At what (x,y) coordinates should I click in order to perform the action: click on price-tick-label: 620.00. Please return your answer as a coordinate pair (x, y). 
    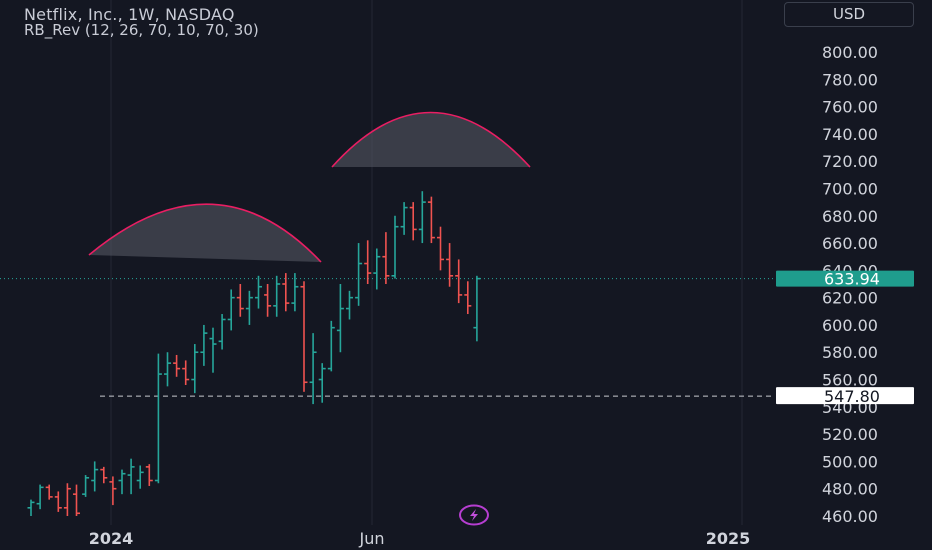
    Looking at the image, I should click on (850, 298).